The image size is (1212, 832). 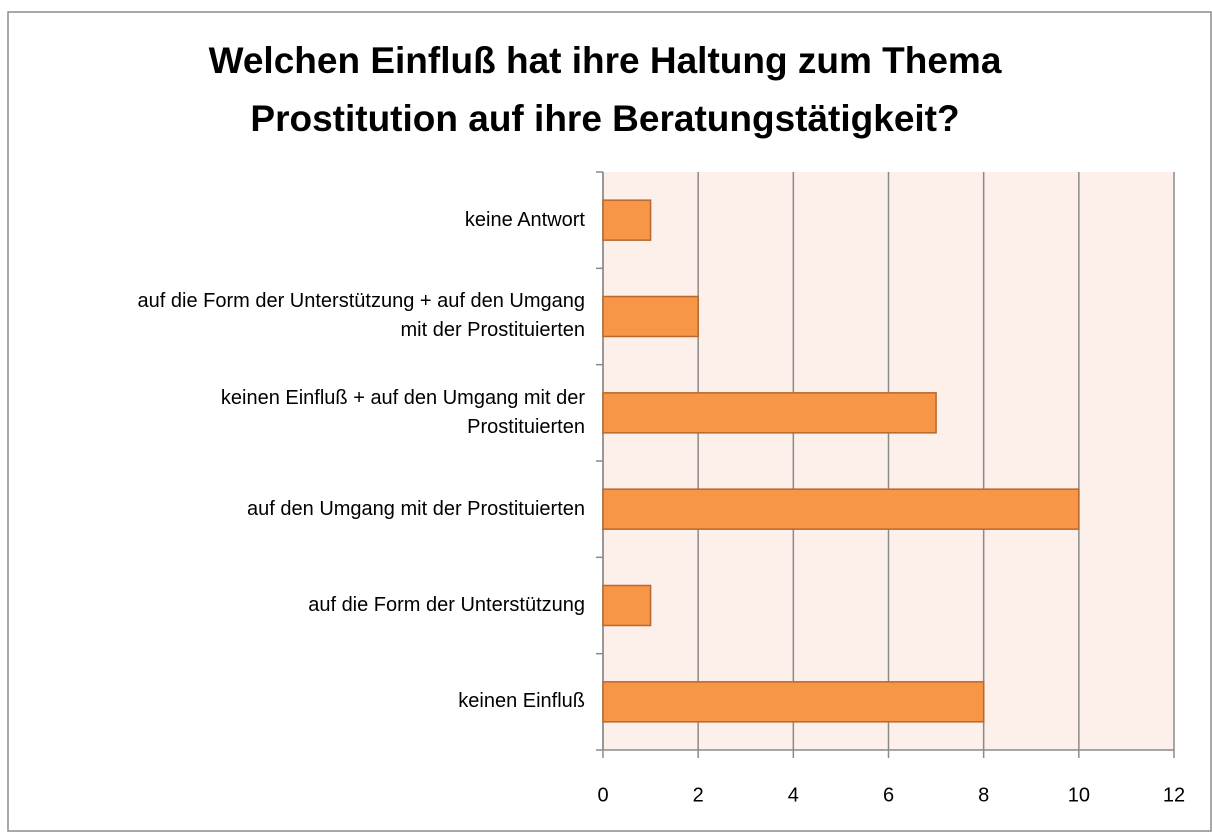 I want to click on x-tick-label: 2, so click(x=698, y=795).